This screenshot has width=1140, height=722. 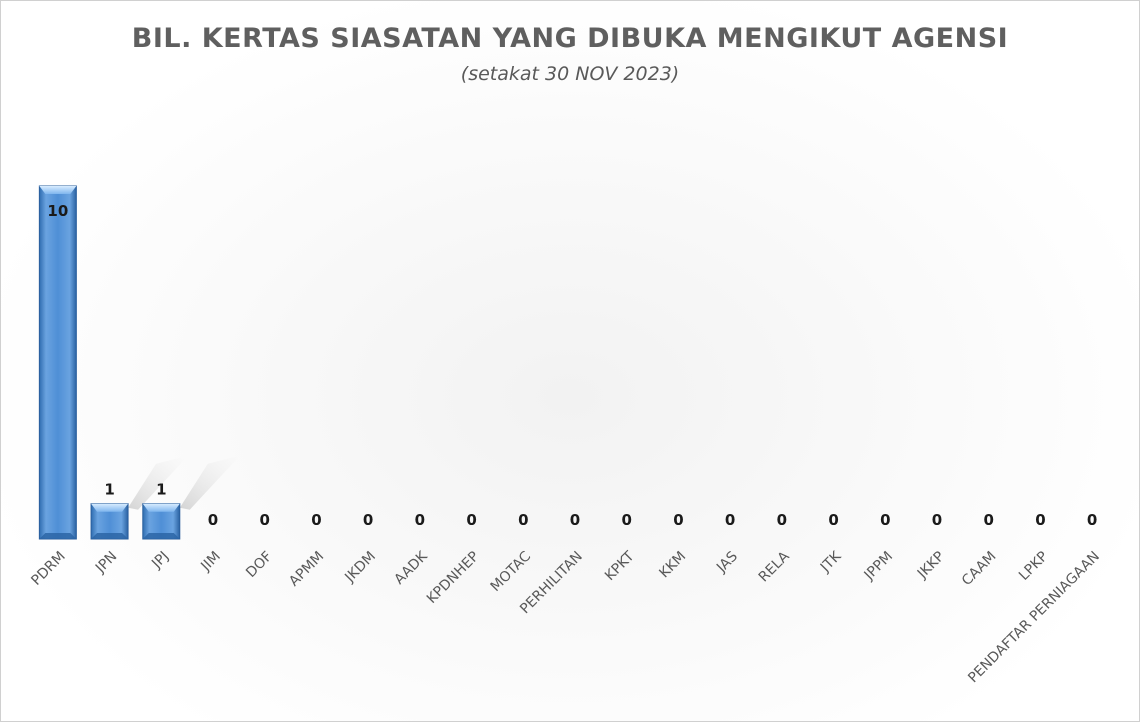 I want to click on category-tick-label: JIM, so click(x=210, y=562).